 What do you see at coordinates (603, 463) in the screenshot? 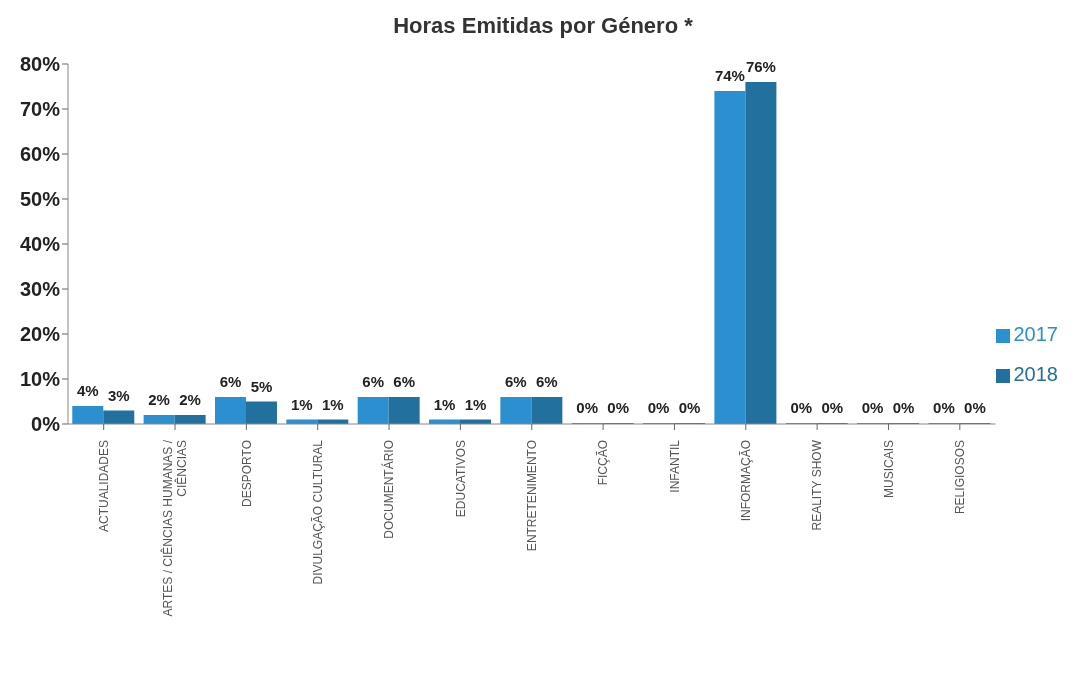
I see `x-tick-label: FICÇÃO` at bounding box center [603, 463].